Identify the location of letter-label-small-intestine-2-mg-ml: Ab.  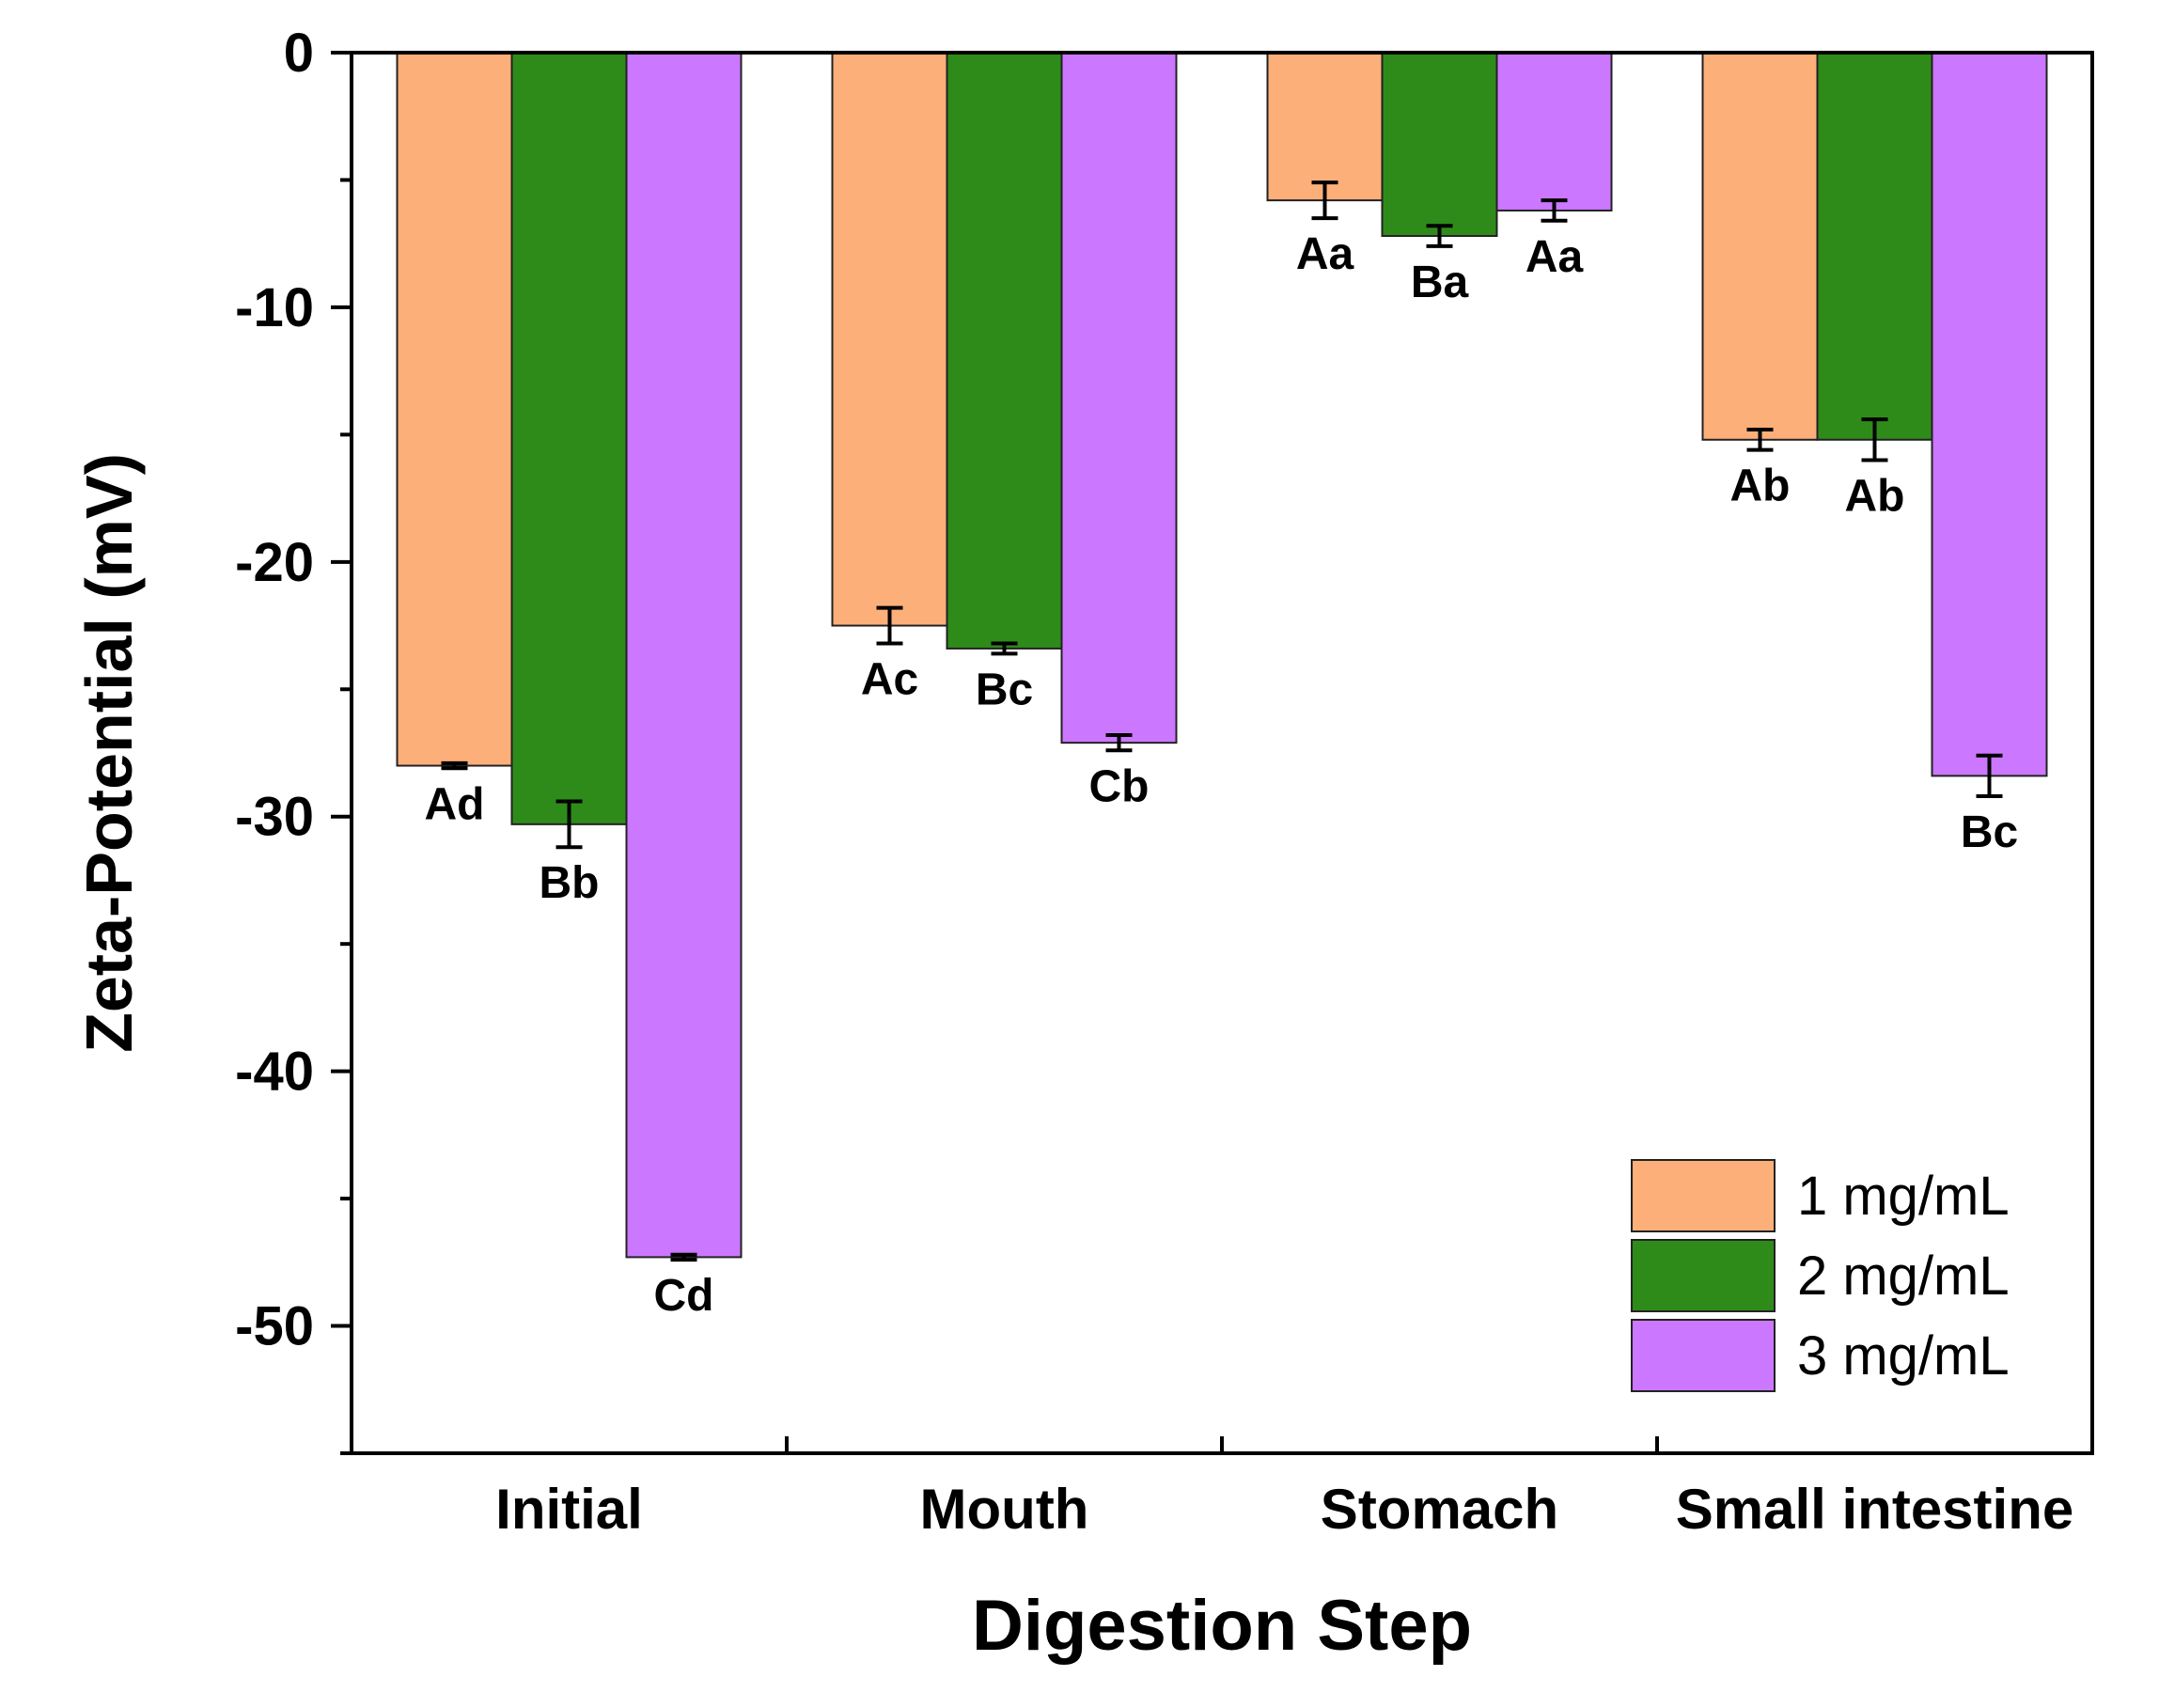
(1875, 496).